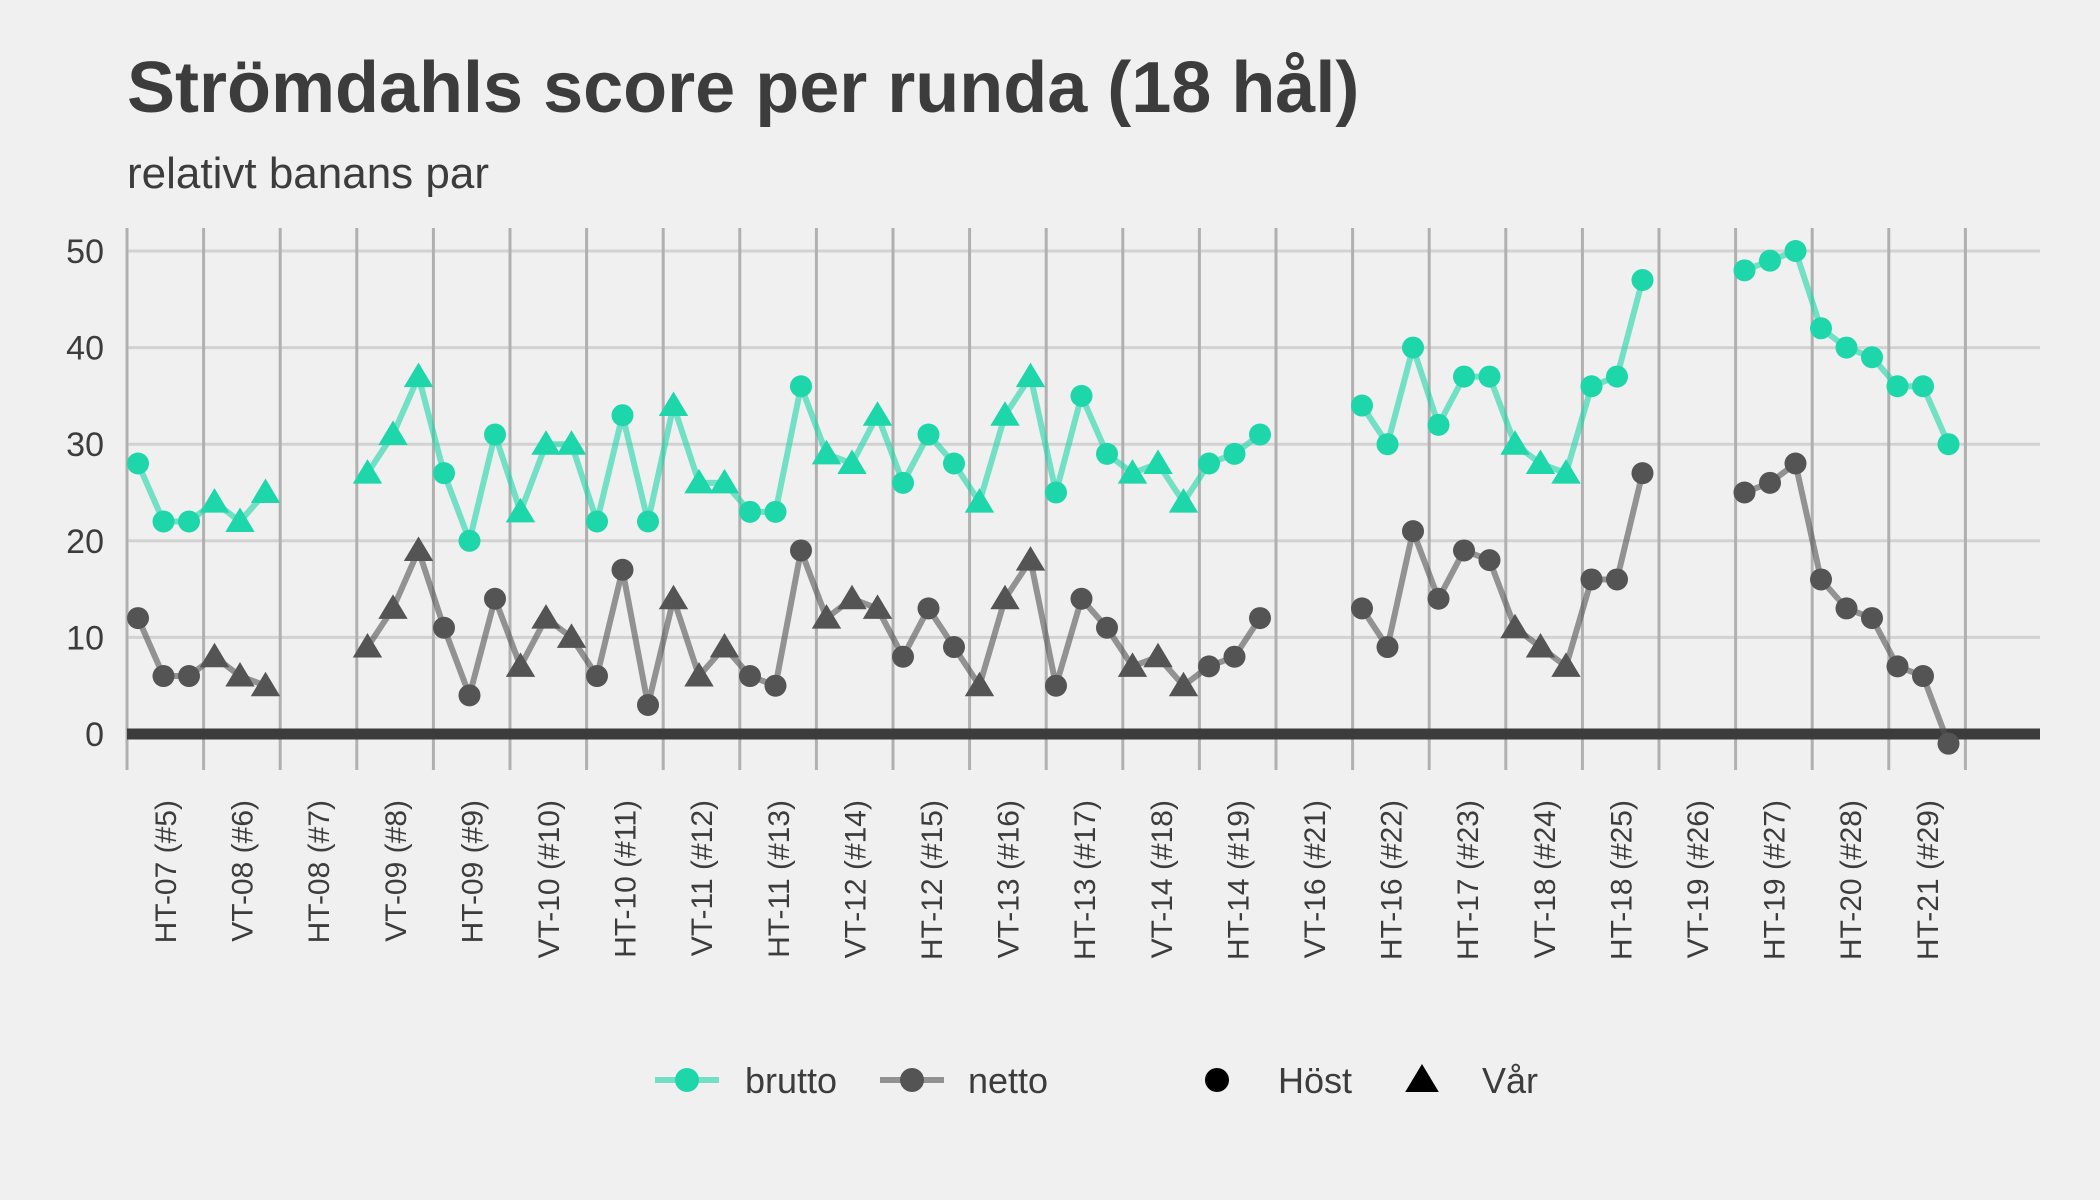  Describe the element at coordinates (85, 349) in the screenshot. I see `y-tick-label: 40` at that location.